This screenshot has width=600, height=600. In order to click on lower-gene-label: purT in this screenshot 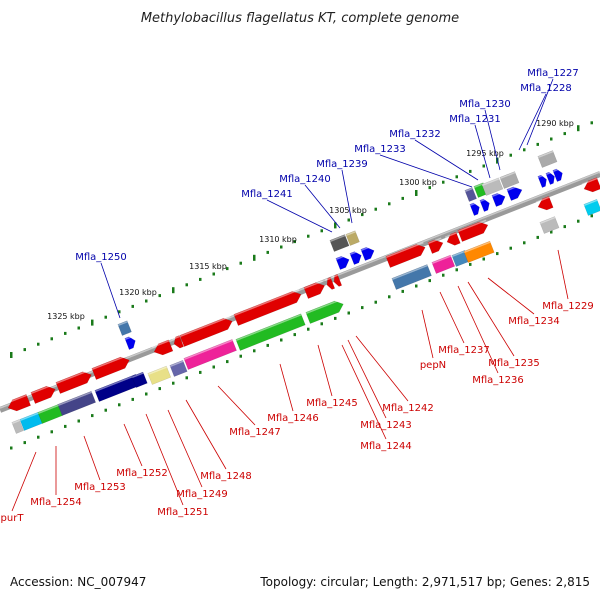, I will do `click(13, 518)`.